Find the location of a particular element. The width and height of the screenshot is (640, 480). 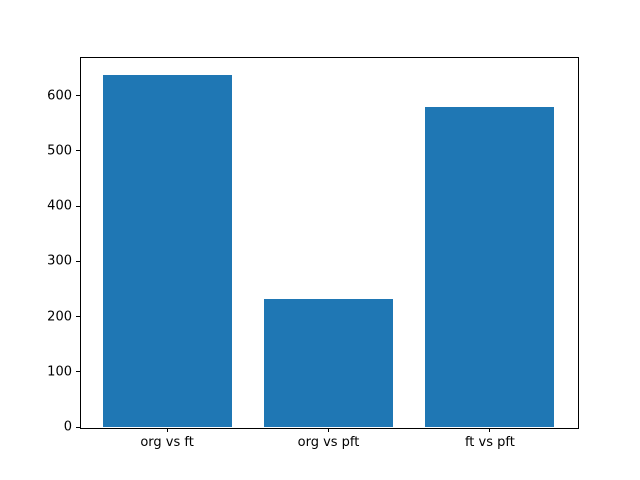

y-tick-label: 0 is located at coordinates (67, 427).